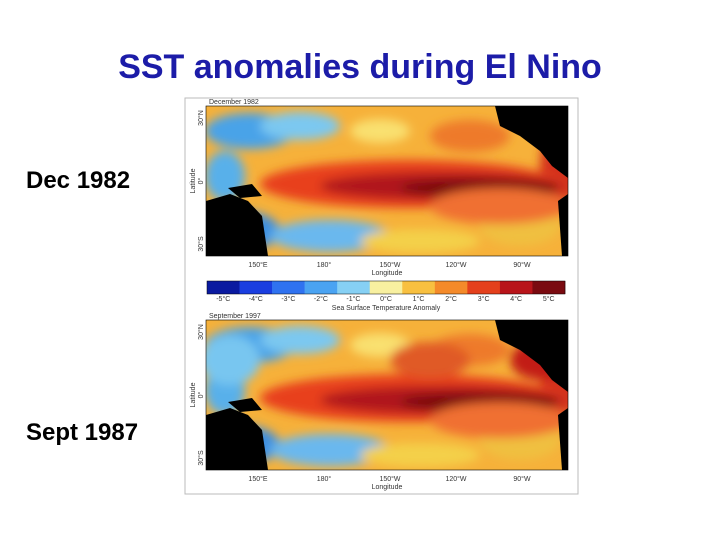  What do you see at coordinates (256, 299) in the screenshot?
I see `colorbar-tick-label: -4°C` at bounding box center [256, 299].